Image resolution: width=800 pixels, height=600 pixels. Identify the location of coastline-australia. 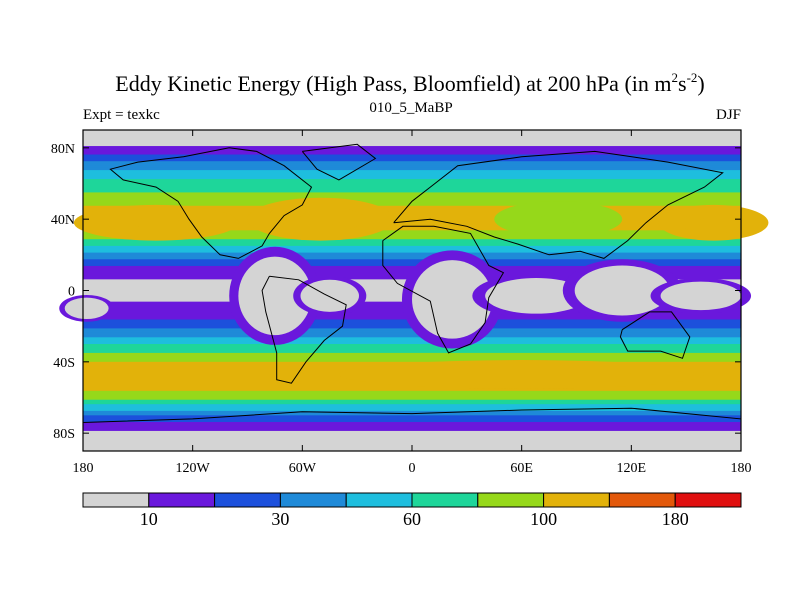
(655, 335).